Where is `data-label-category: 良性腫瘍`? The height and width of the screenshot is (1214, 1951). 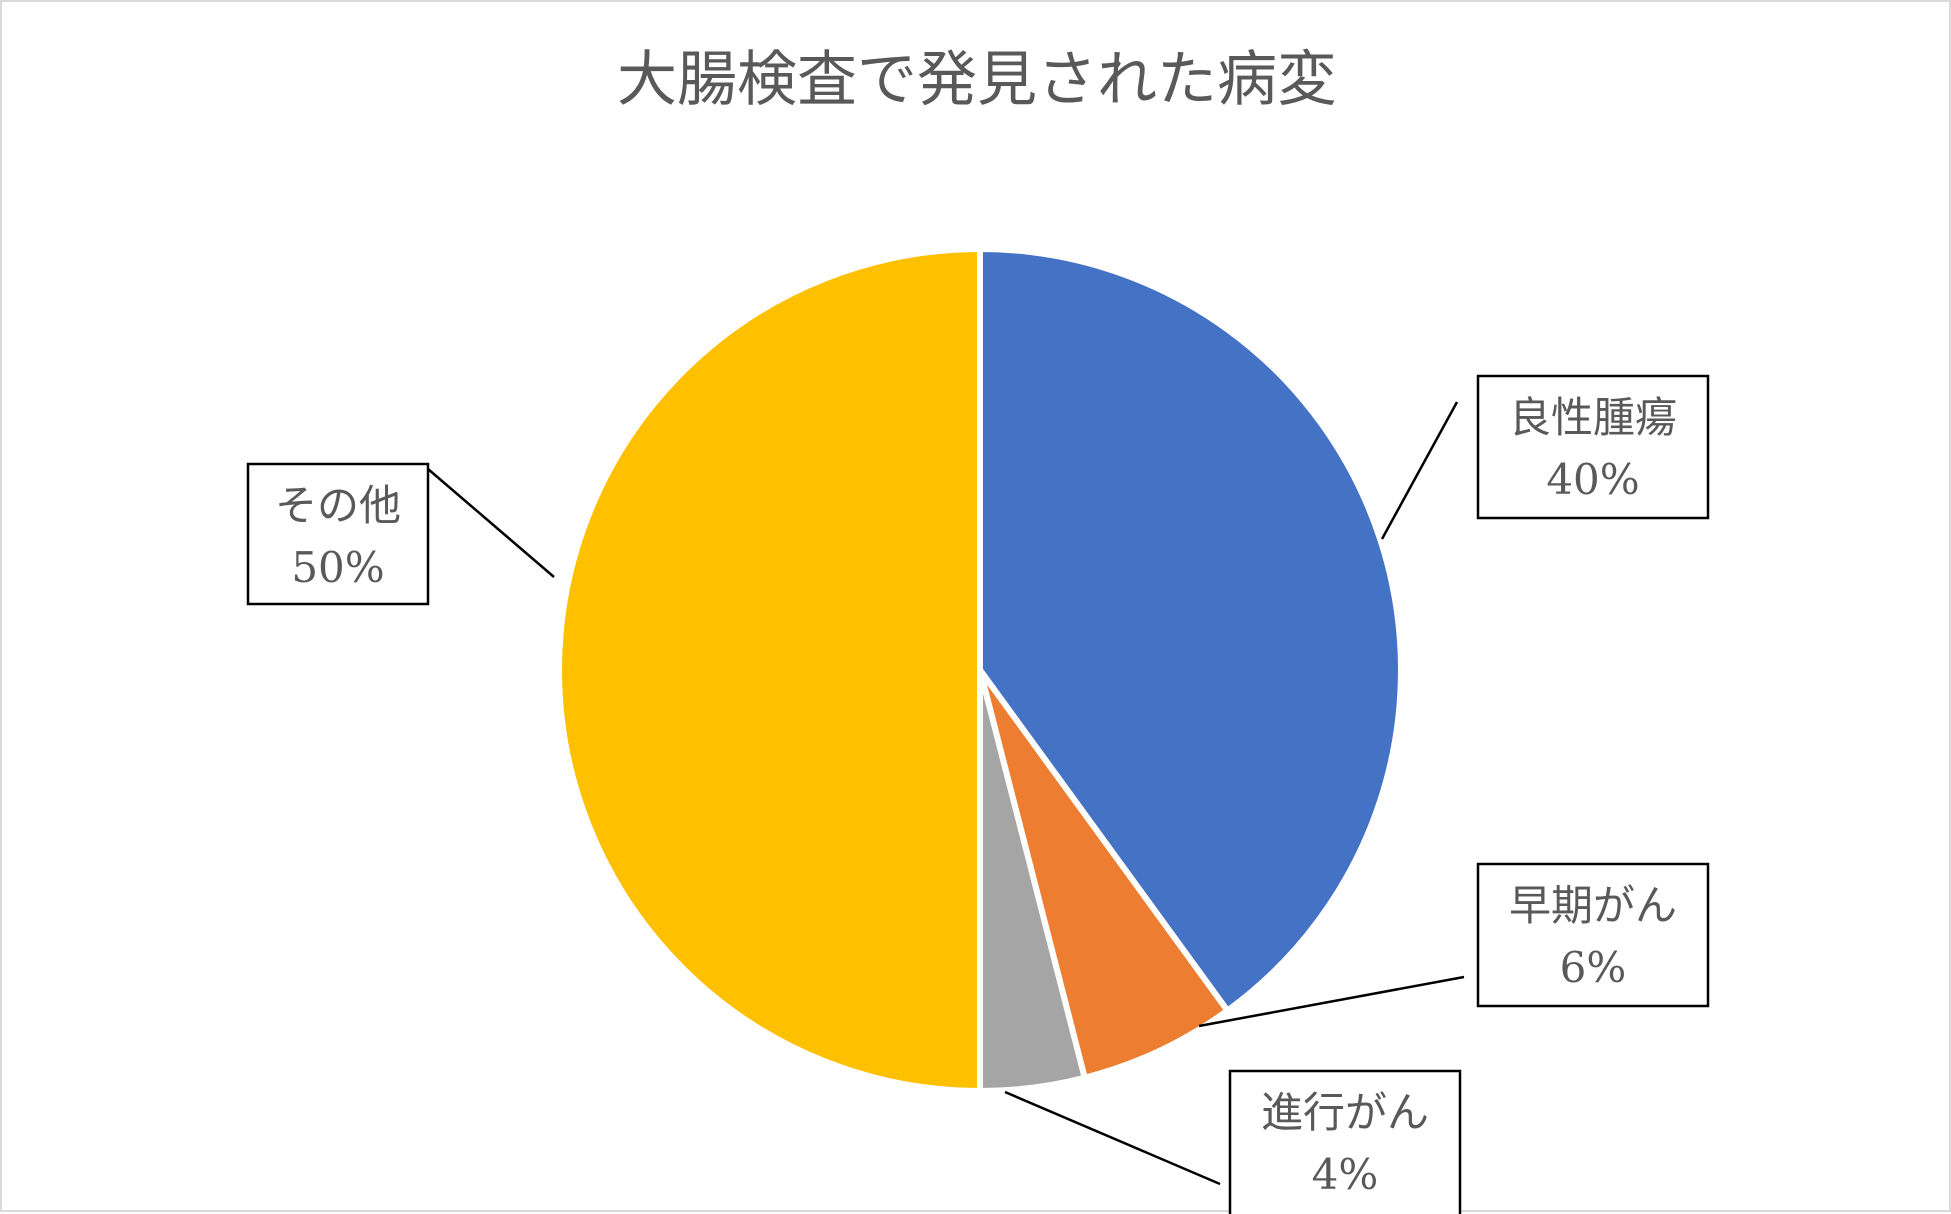 data-label-category: 良性腫瘍 is located at coordinates (1593, 417).